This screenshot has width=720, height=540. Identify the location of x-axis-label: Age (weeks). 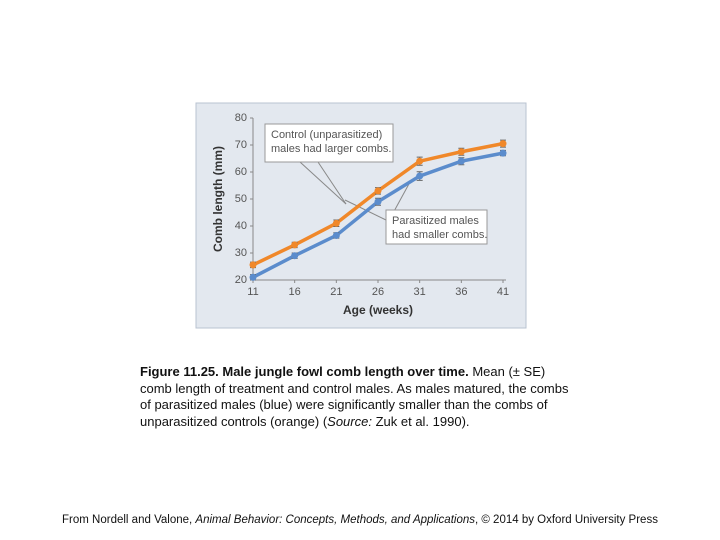
(378, 310).